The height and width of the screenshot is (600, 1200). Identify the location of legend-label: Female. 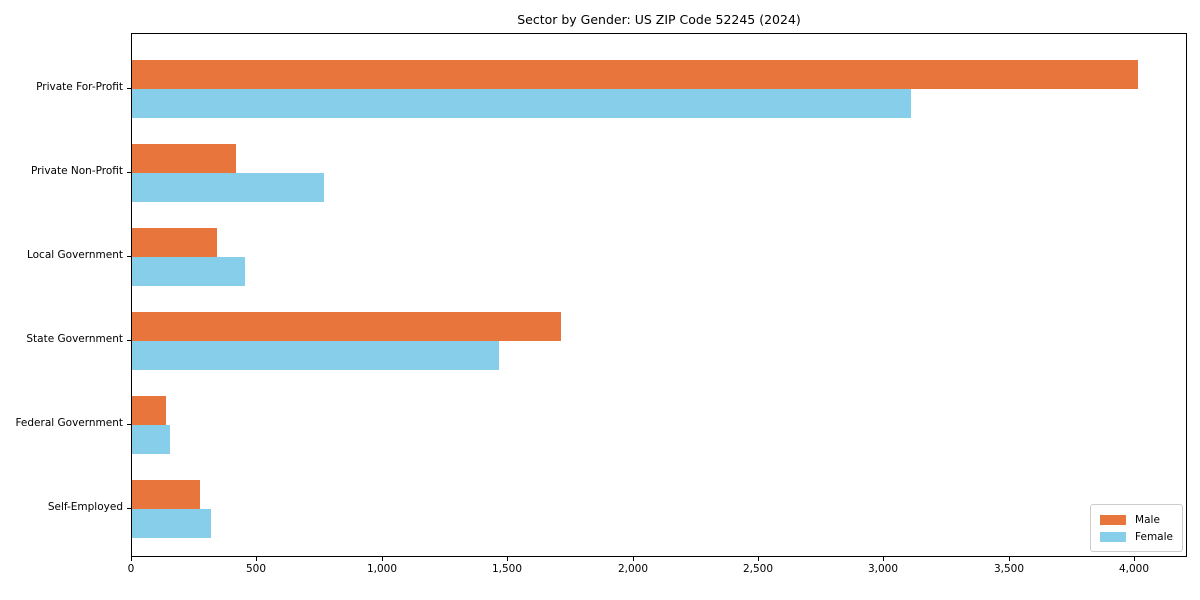
(1154, 536).